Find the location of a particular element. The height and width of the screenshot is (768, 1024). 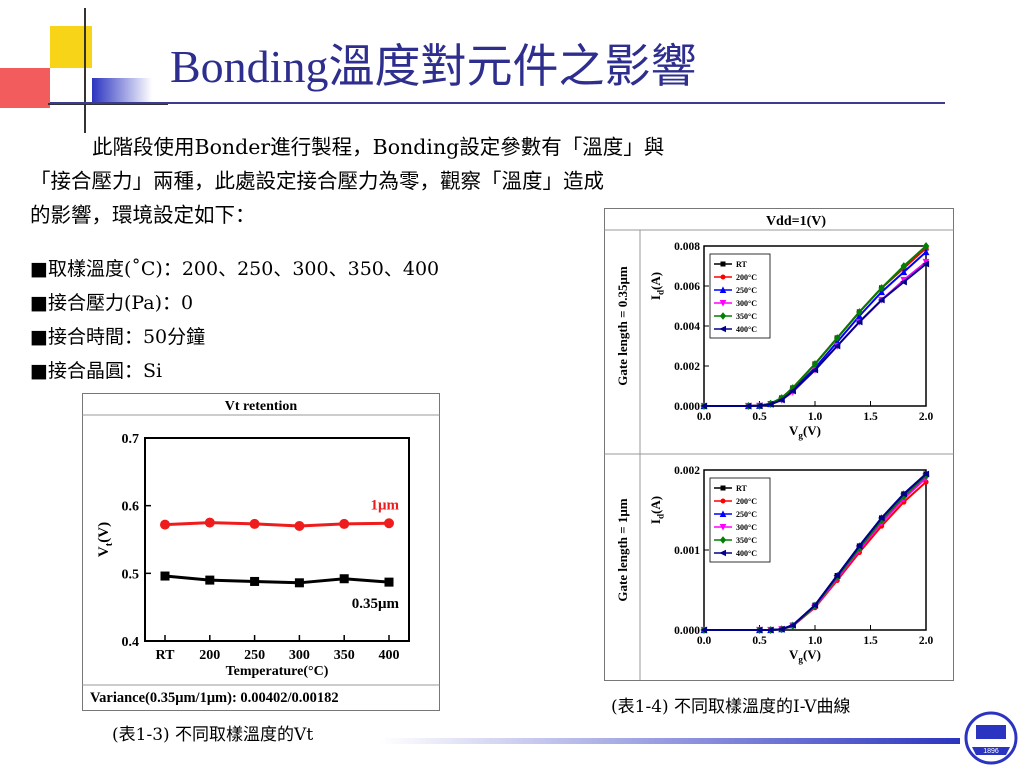

iv-top-legend-label: 400°C is located at coordinates (746, 329).